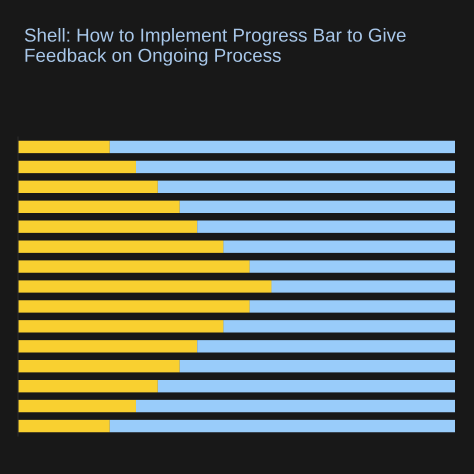  Describe the element at coordinates (215, 47) in the screenshot. I see `chart-title: Shell: How to Implement Progress Bar to Give Feedback on Ongoing Process` at that location.